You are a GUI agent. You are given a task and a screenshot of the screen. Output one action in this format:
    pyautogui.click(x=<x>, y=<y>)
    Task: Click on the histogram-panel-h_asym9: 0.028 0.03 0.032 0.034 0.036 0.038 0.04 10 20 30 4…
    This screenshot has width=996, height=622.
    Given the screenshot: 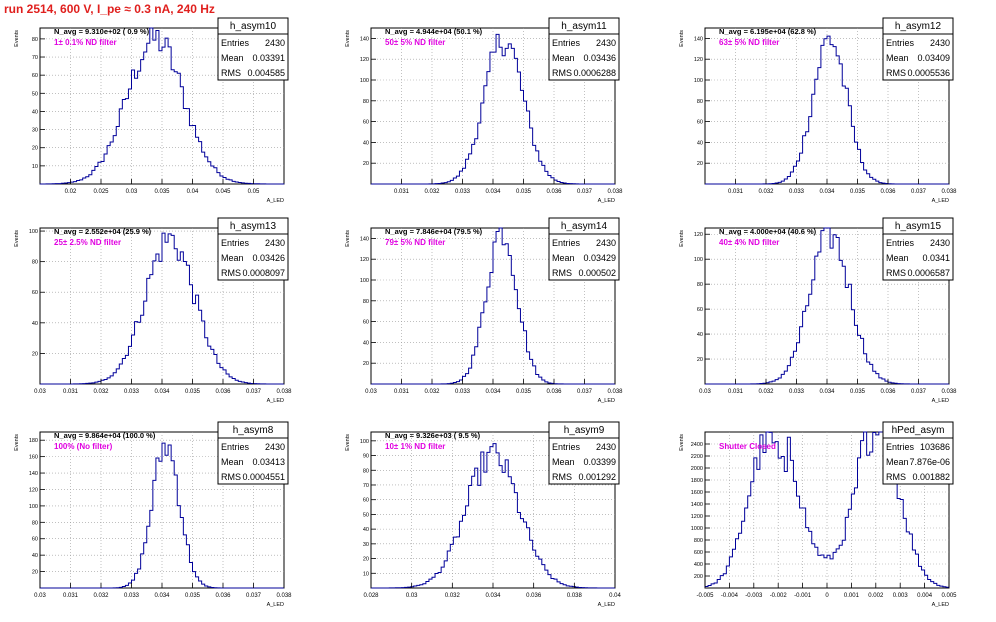 What is the action you would take?
    pyautogui.click(x=483, y=514)
    